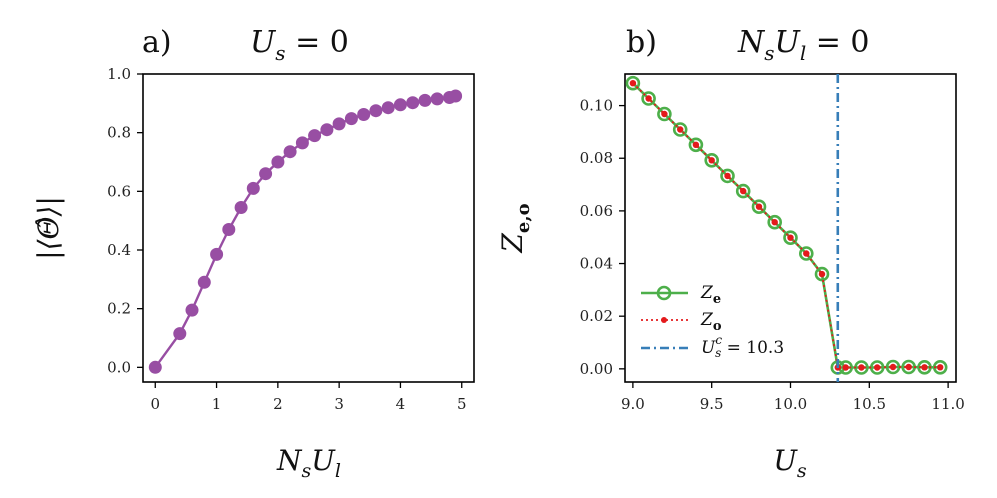 Image resolution: width=997 pixels, height=498 pixels. I want to click on legend-ze-label: Ze, so click(710, 295).